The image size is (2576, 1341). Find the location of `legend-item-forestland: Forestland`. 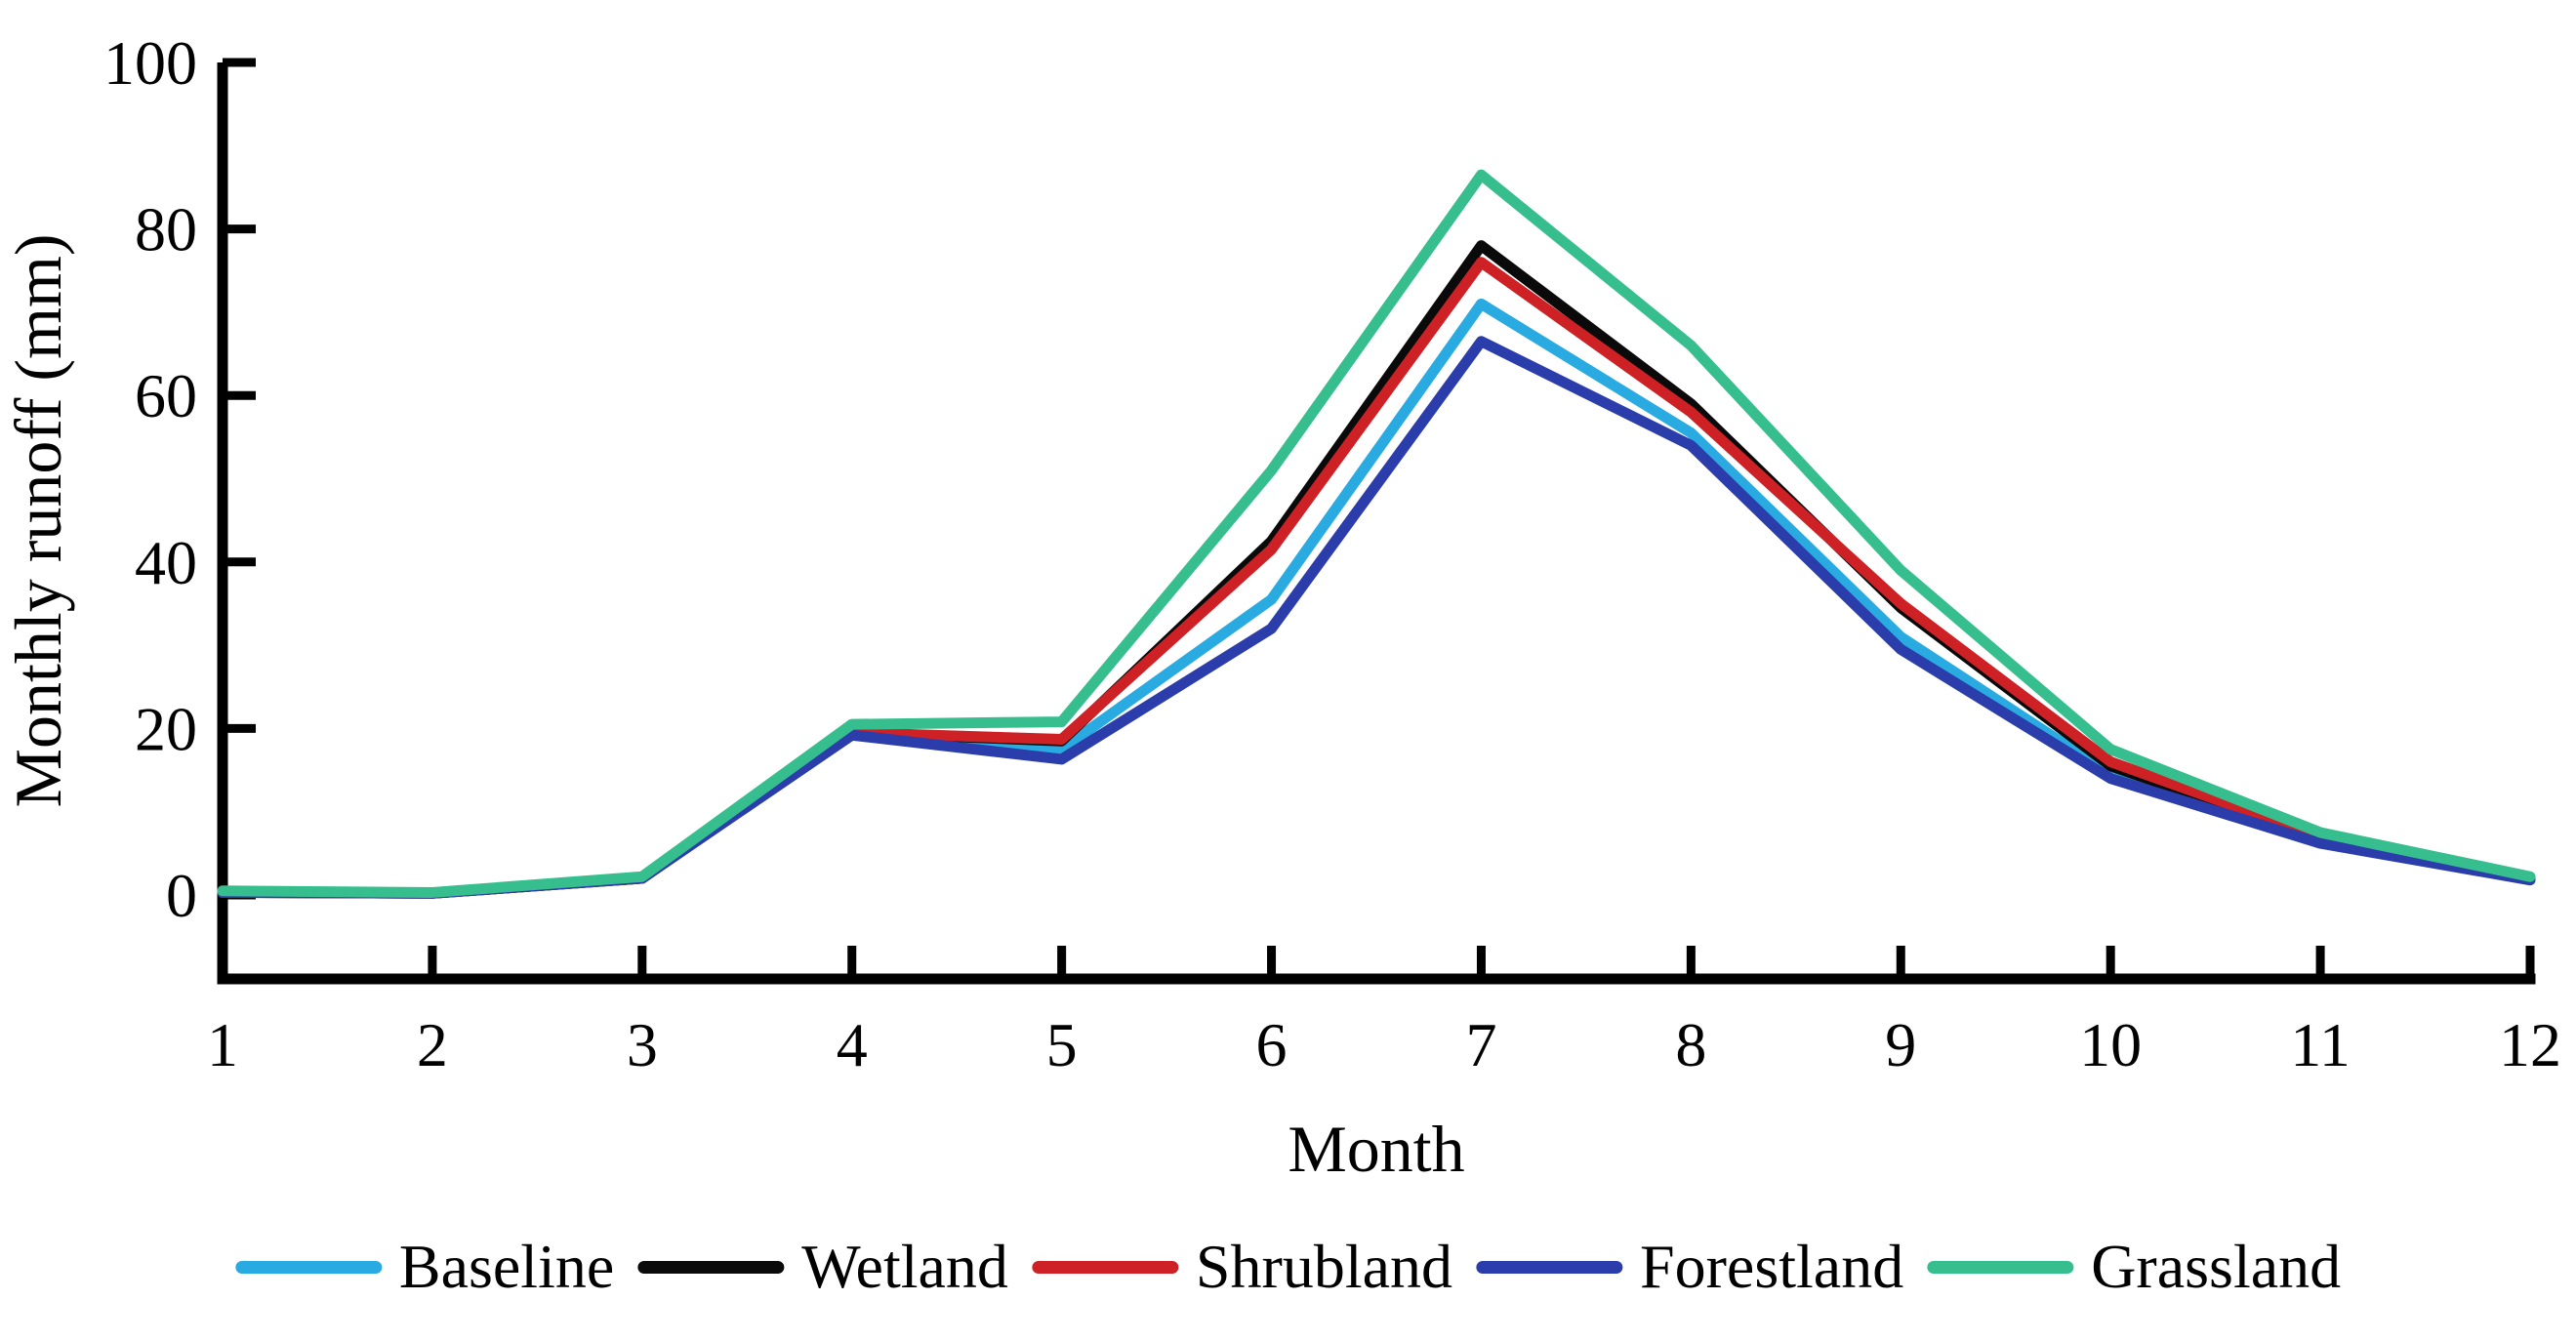

legend-item-forestland: Forestland is located at coordinates (1689, 1267).